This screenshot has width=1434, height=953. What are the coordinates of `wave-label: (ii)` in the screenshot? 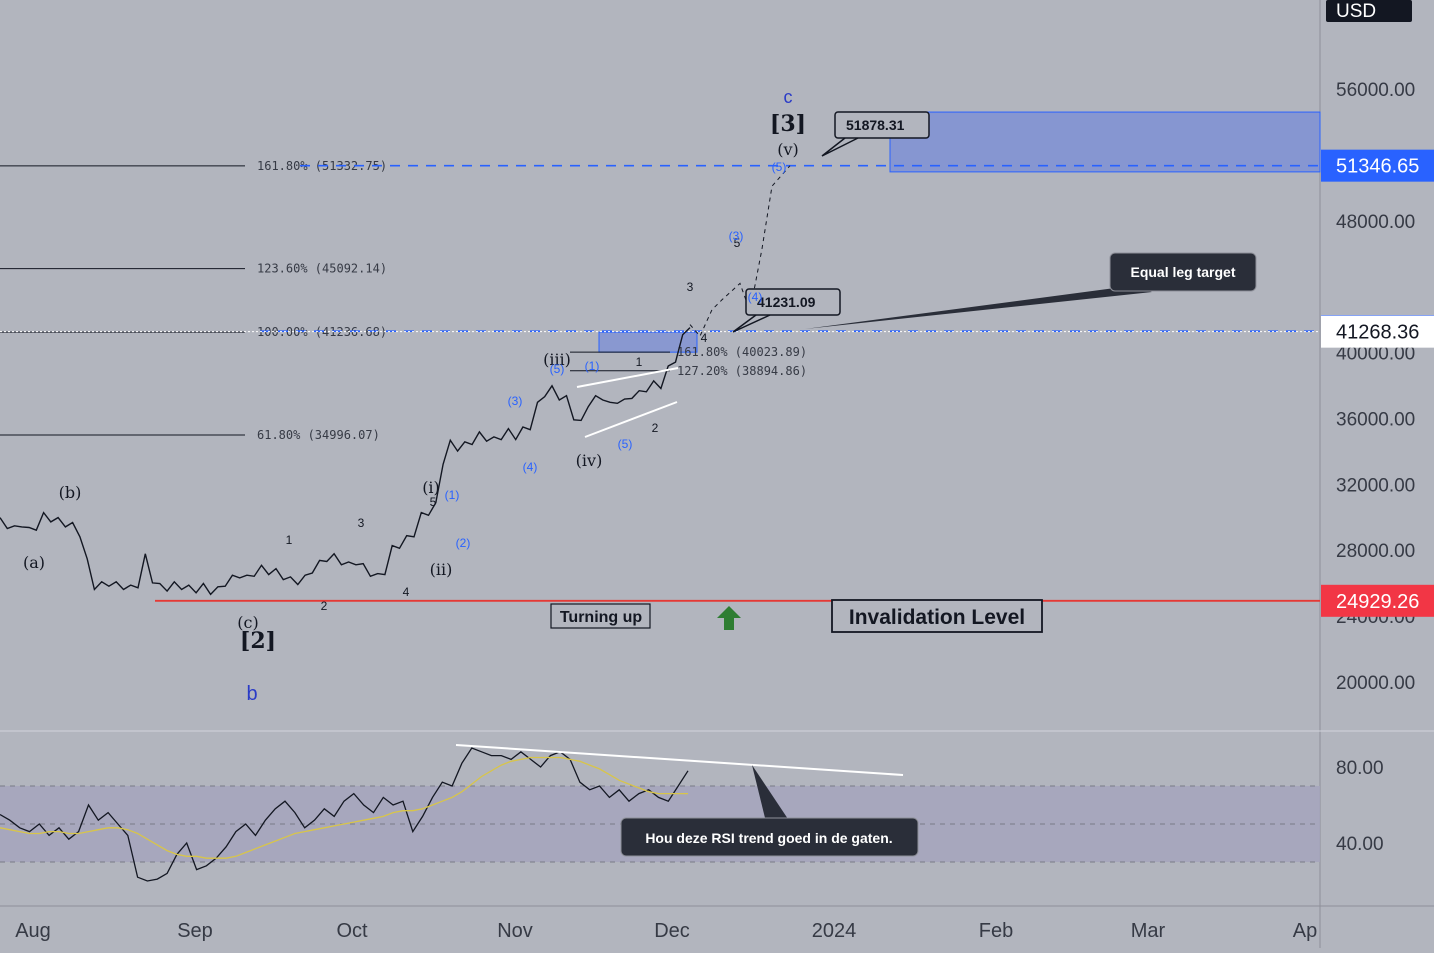 It's located at (441, 569).